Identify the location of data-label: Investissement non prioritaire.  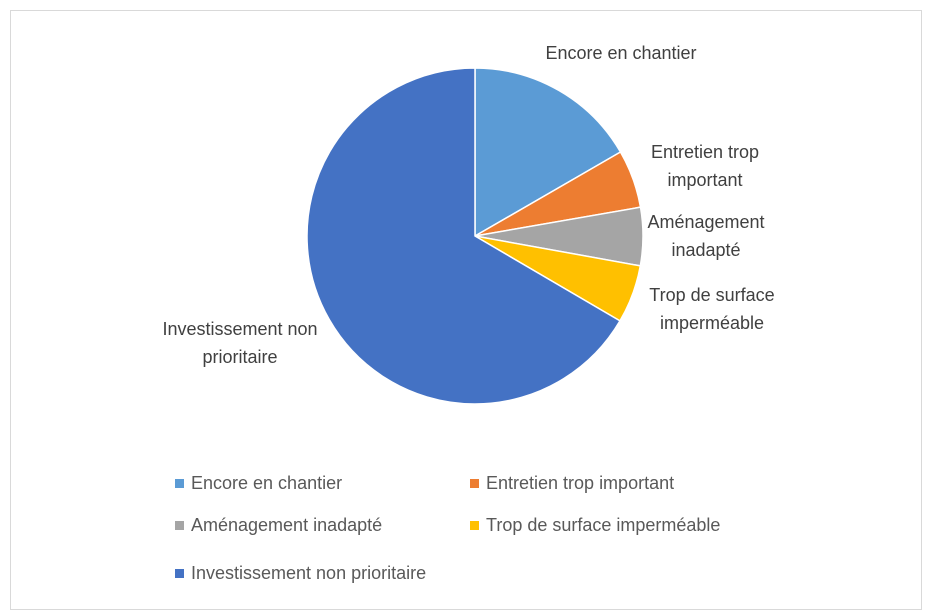
(240, 343).